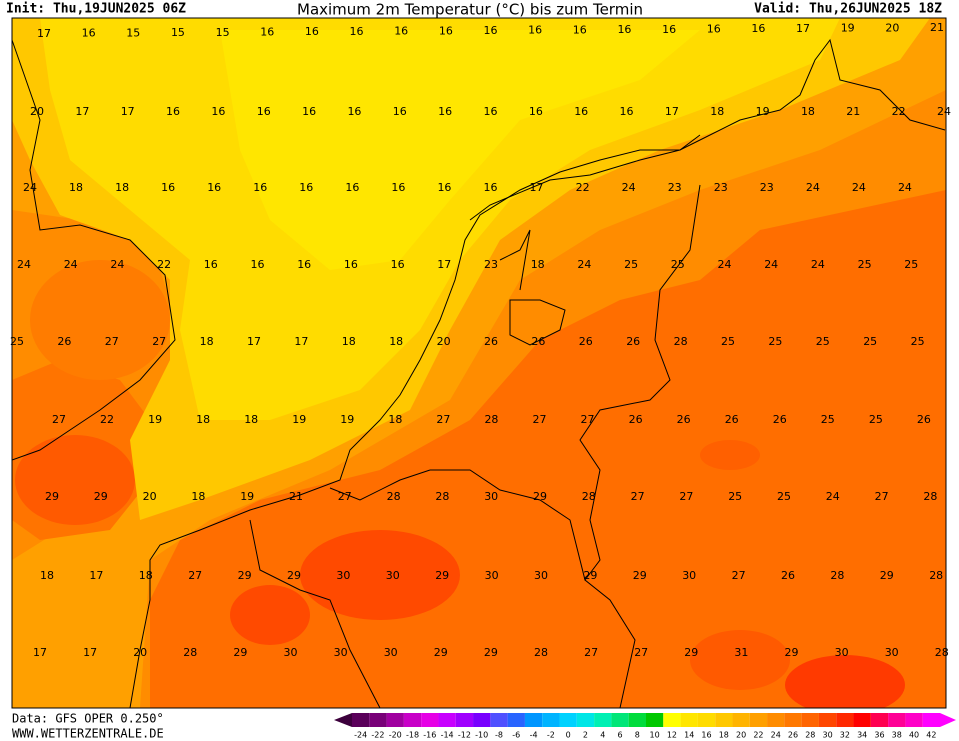  What do you see at coordinates (412, 735) in the screenshot?
I see `colorbar-tick-label: -18` at bounding box center [412, 735].